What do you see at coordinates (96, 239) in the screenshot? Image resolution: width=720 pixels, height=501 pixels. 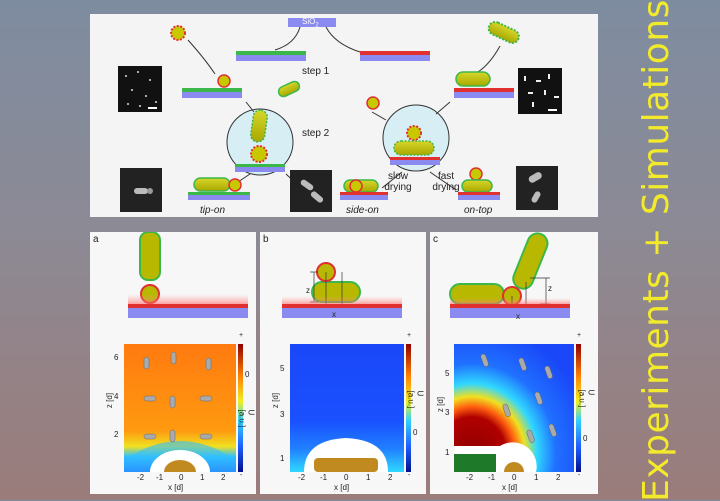 I see `panel-letter: a` at bounding box center [96, 239].